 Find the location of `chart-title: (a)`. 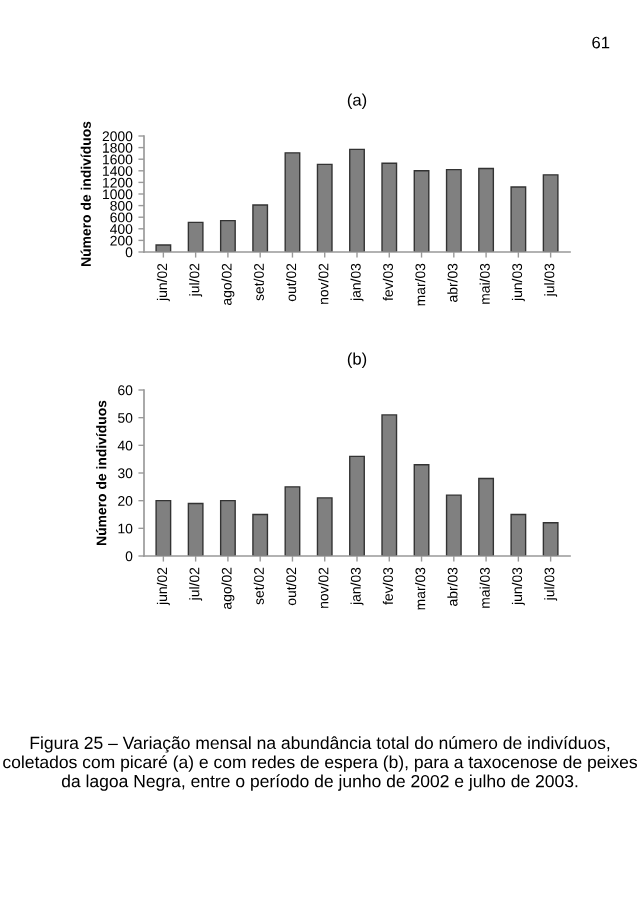

chart-title: (a) is located at coordinates (357, 101).